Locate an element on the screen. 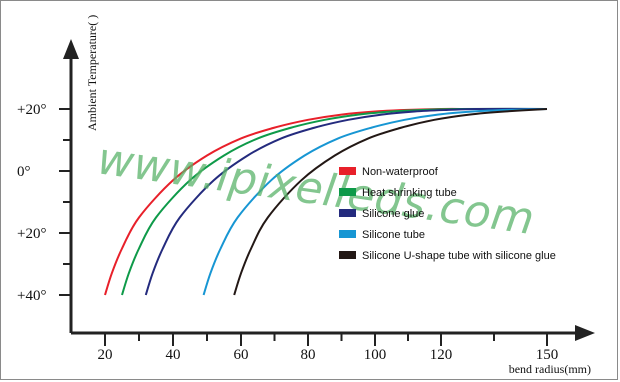 This screenshot has height=382, width=620. legend-label: Heat shrinking tube is located at coordinates (409, 193).